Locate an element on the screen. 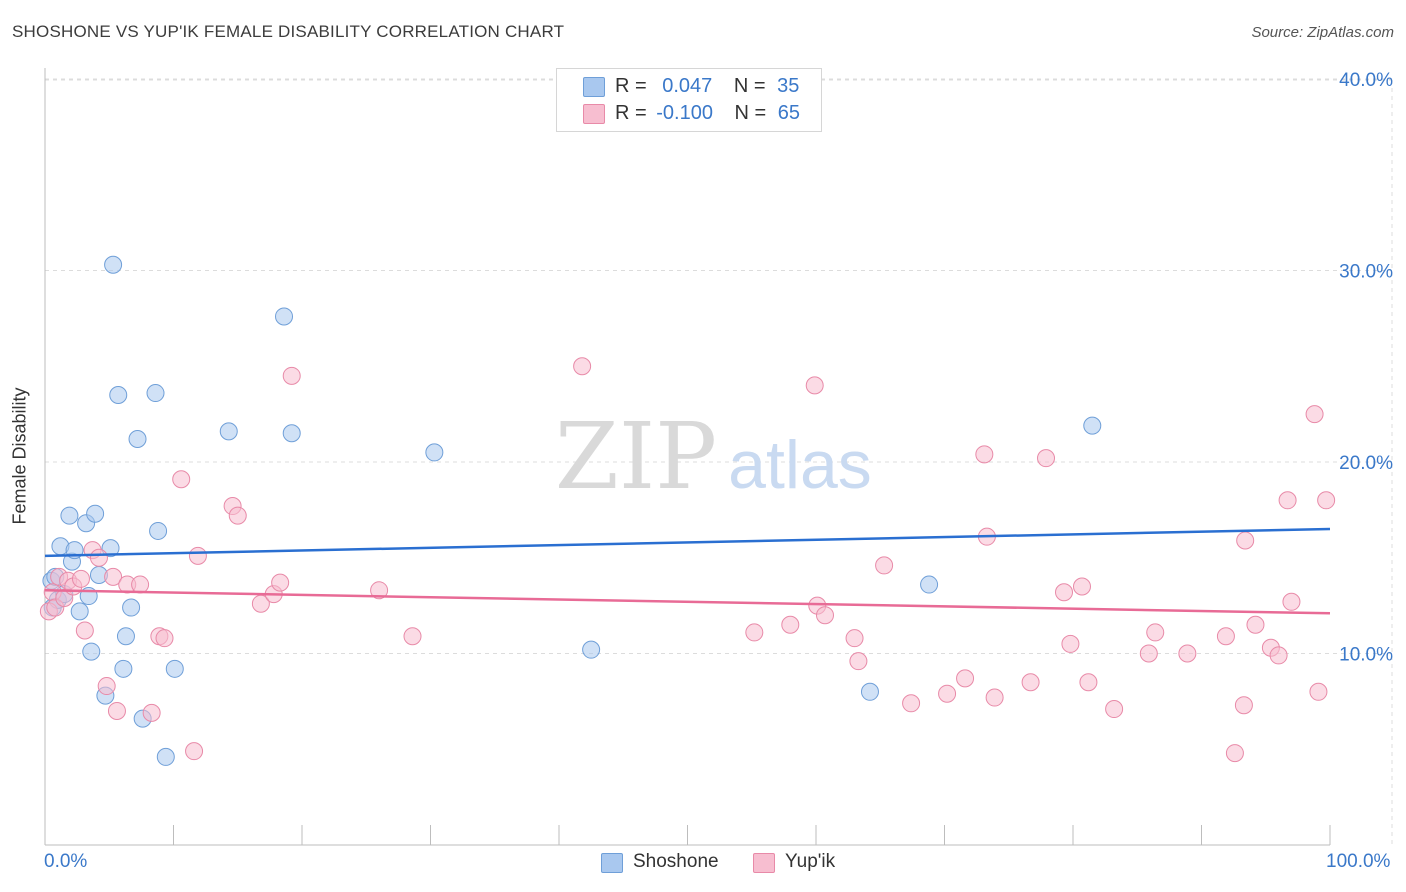  stats-legend: R = 0.047 N = 35 R = -0.100 N = 65 is located at coordinates (689, 100).